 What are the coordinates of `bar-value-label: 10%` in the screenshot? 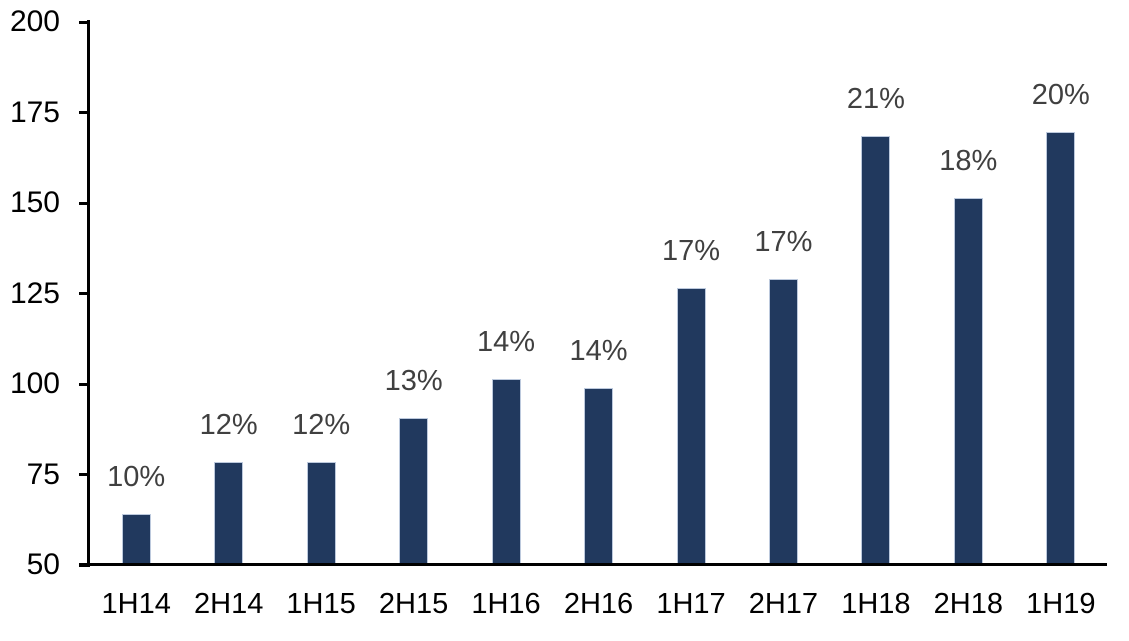 It's located at (136, 477).